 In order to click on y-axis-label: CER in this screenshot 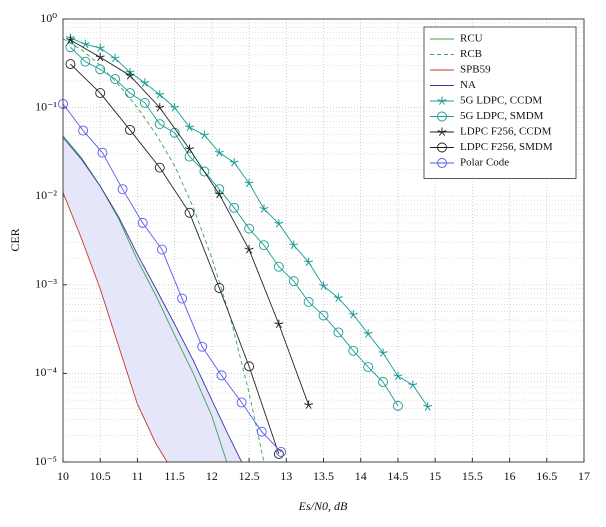, I will do `click(15, 239)`.